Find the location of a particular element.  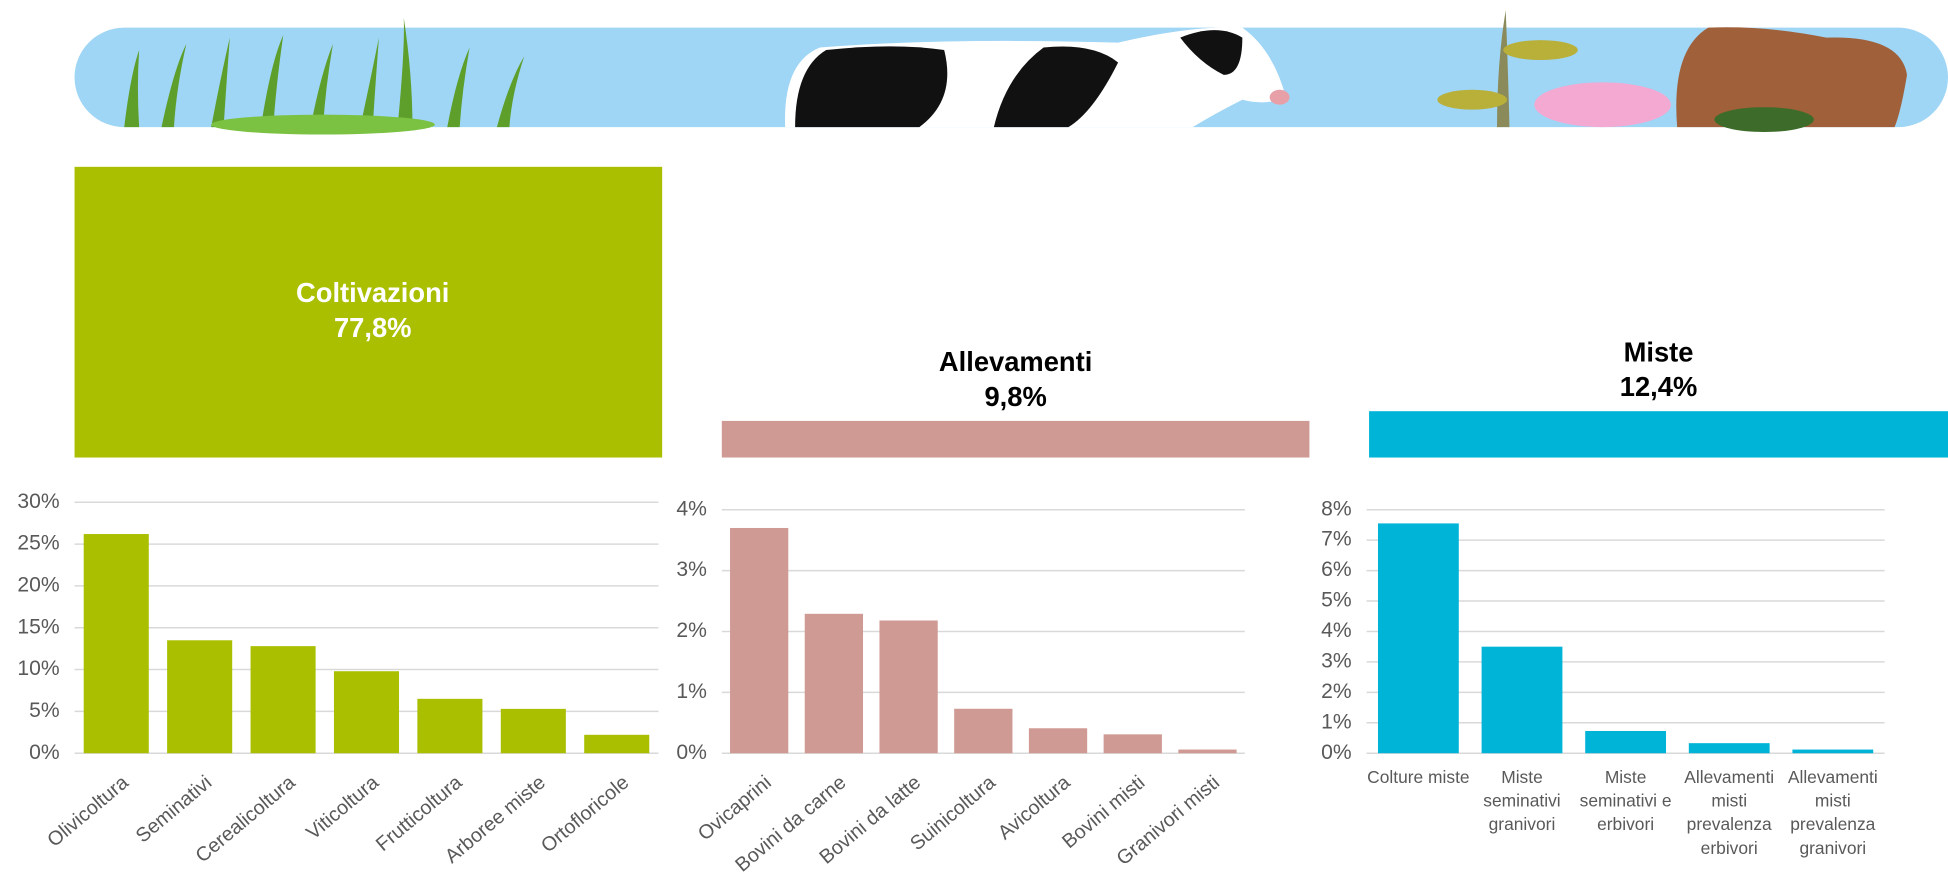

x-tick-label: Allevamenti misti prevalenza erbivori is located at coordinates (1729, 812).